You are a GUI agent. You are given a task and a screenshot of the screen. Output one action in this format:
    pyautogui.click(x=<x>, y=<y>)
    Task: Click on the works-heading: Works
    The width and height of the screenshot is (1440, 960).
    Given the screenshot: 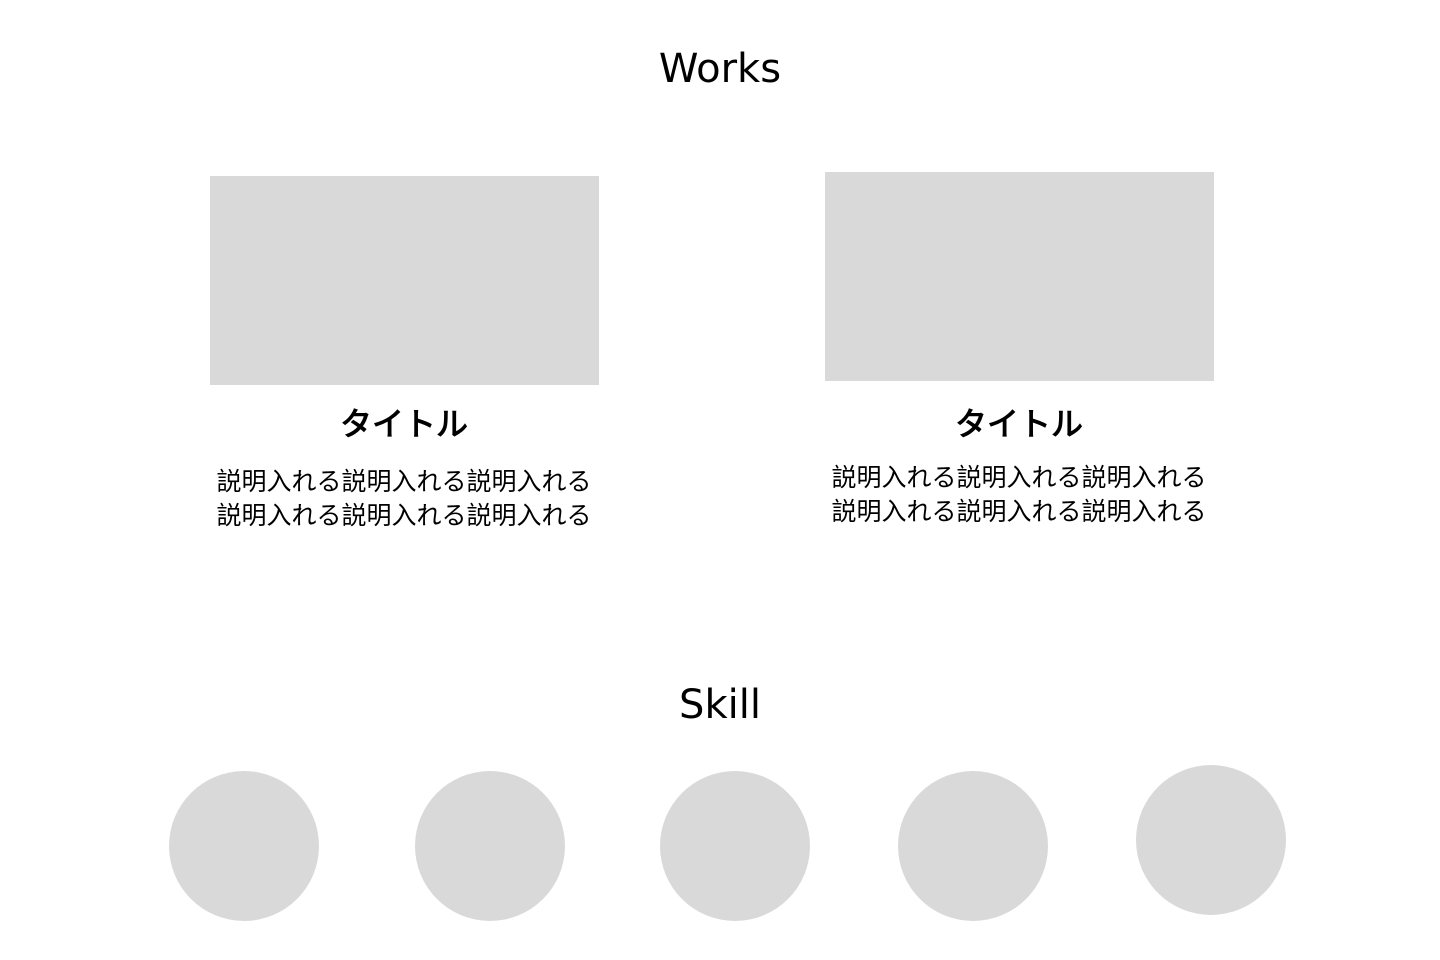 What is the action you would take?
    pyautogui.click(x=720, y=69)
    